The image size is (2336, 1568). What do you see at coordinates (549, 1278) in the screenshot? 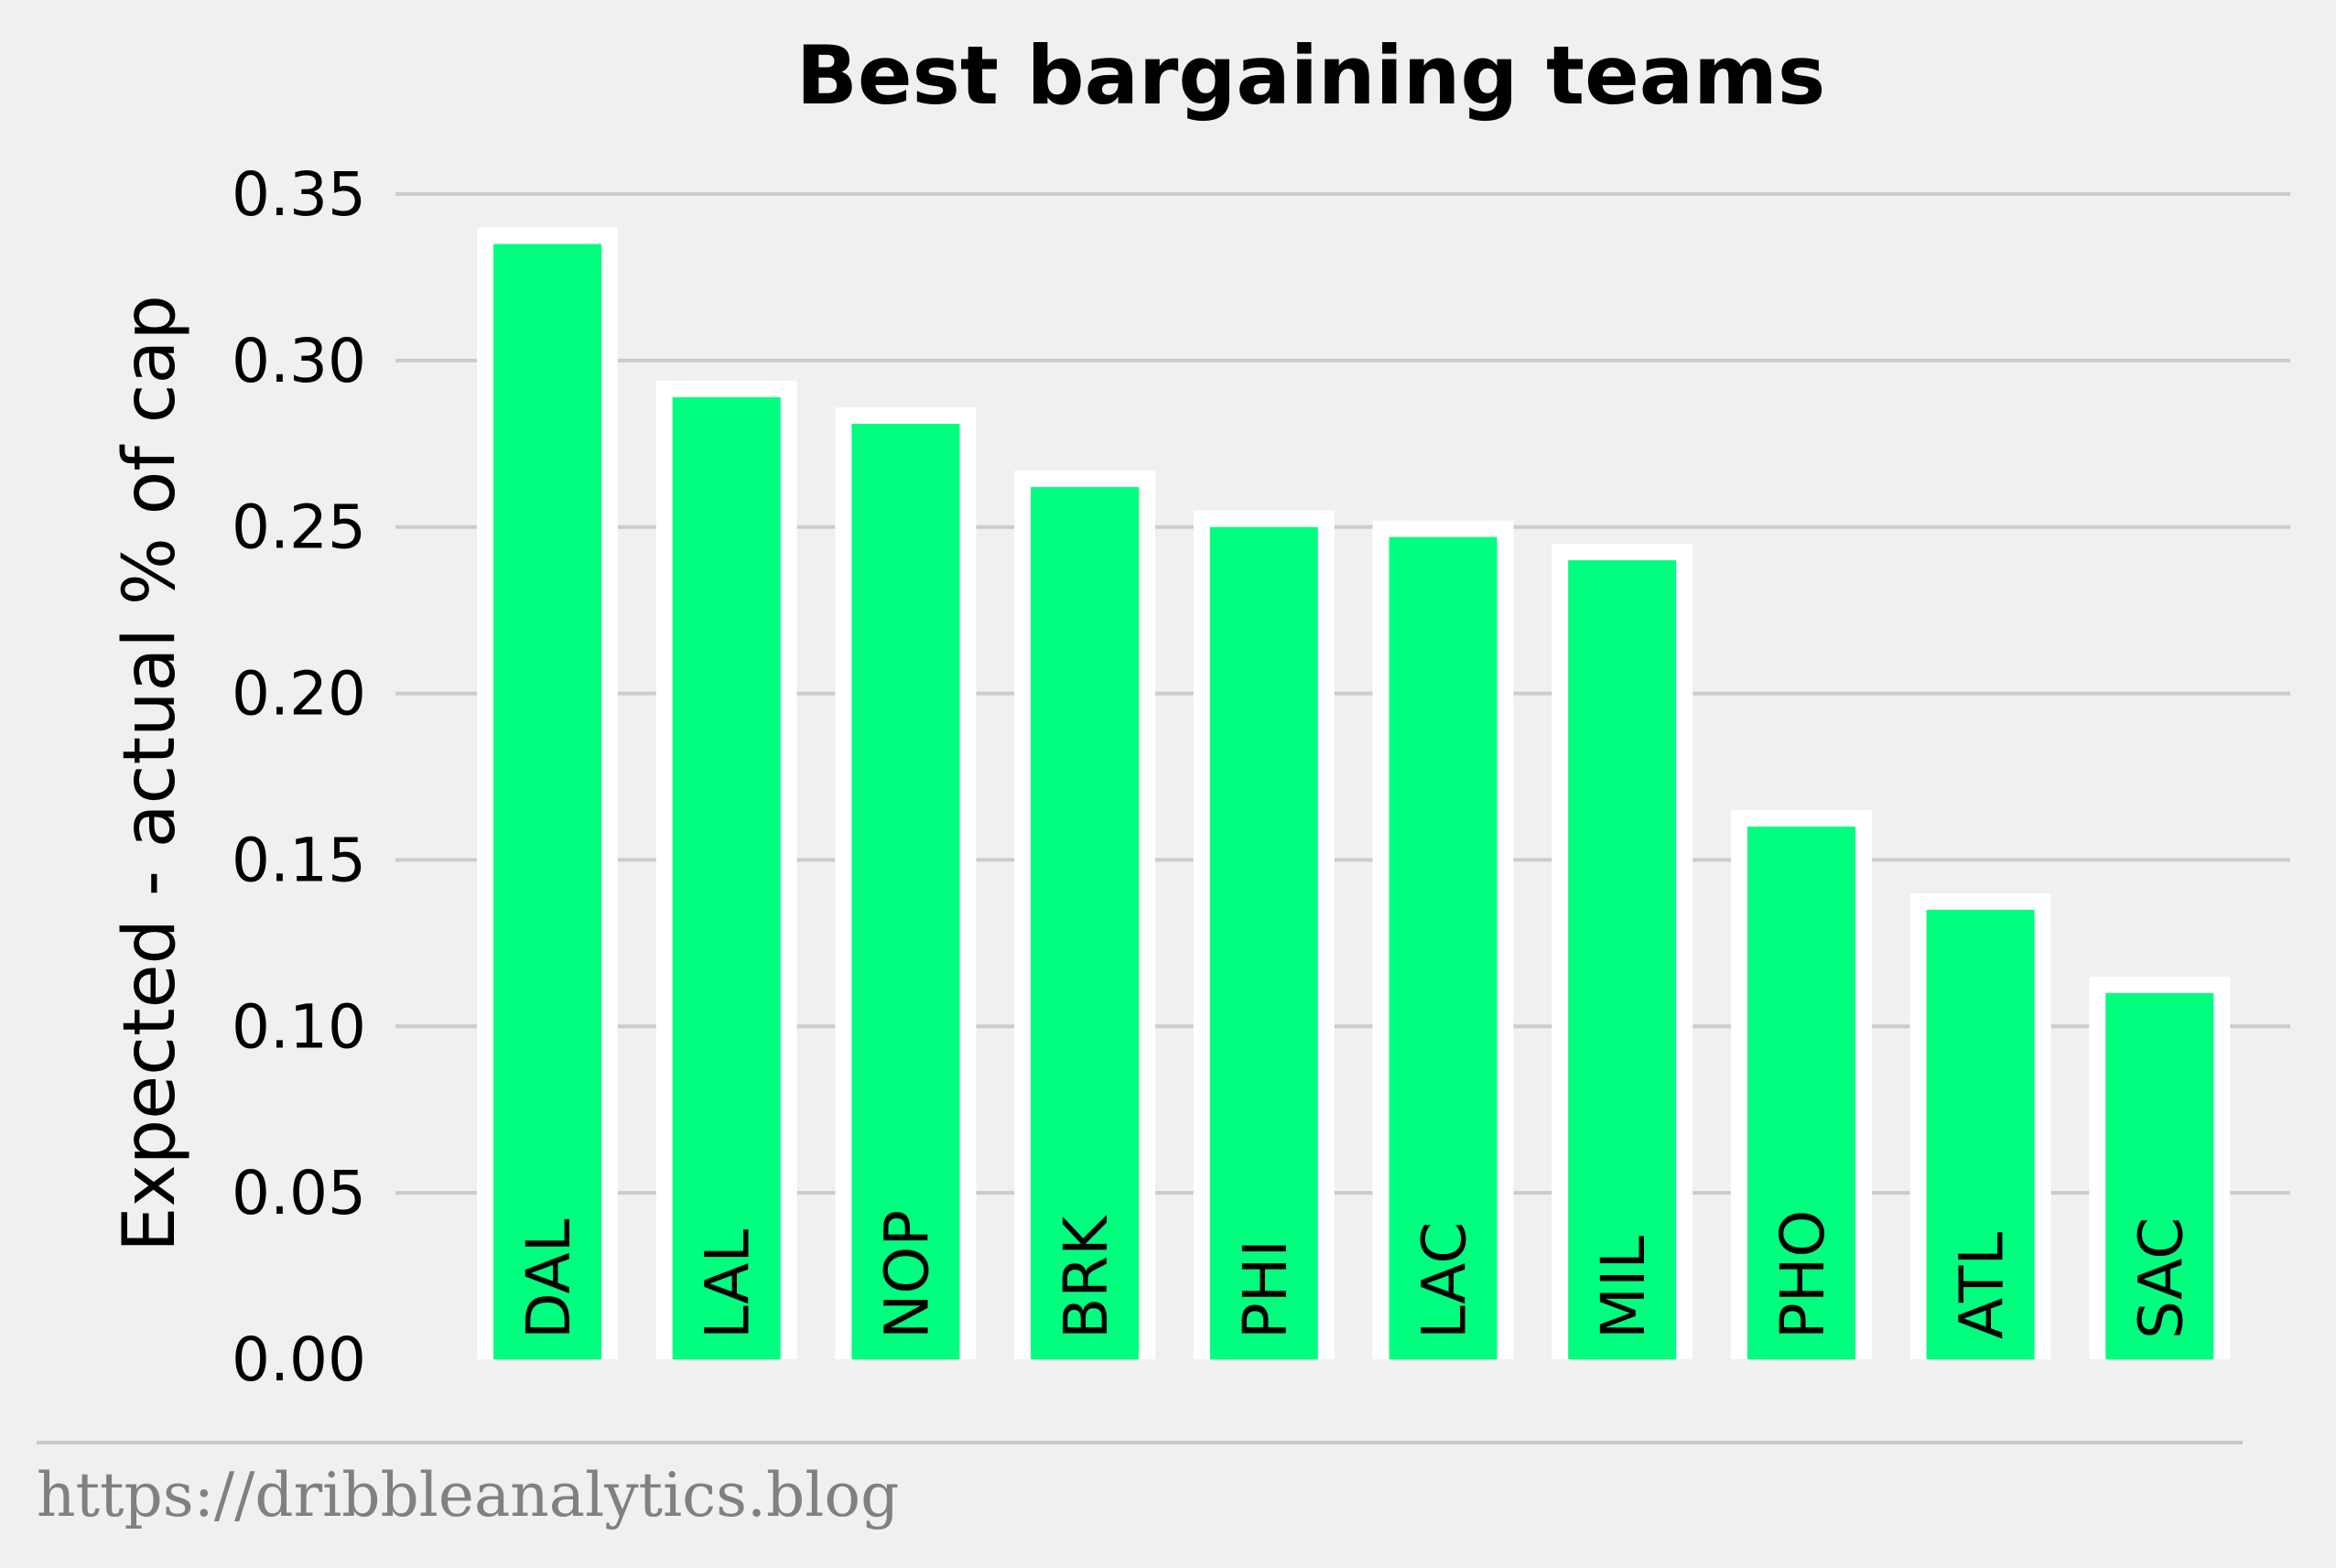
I see `bar-label-dal: DAL` at bounding box center [549, 1278].